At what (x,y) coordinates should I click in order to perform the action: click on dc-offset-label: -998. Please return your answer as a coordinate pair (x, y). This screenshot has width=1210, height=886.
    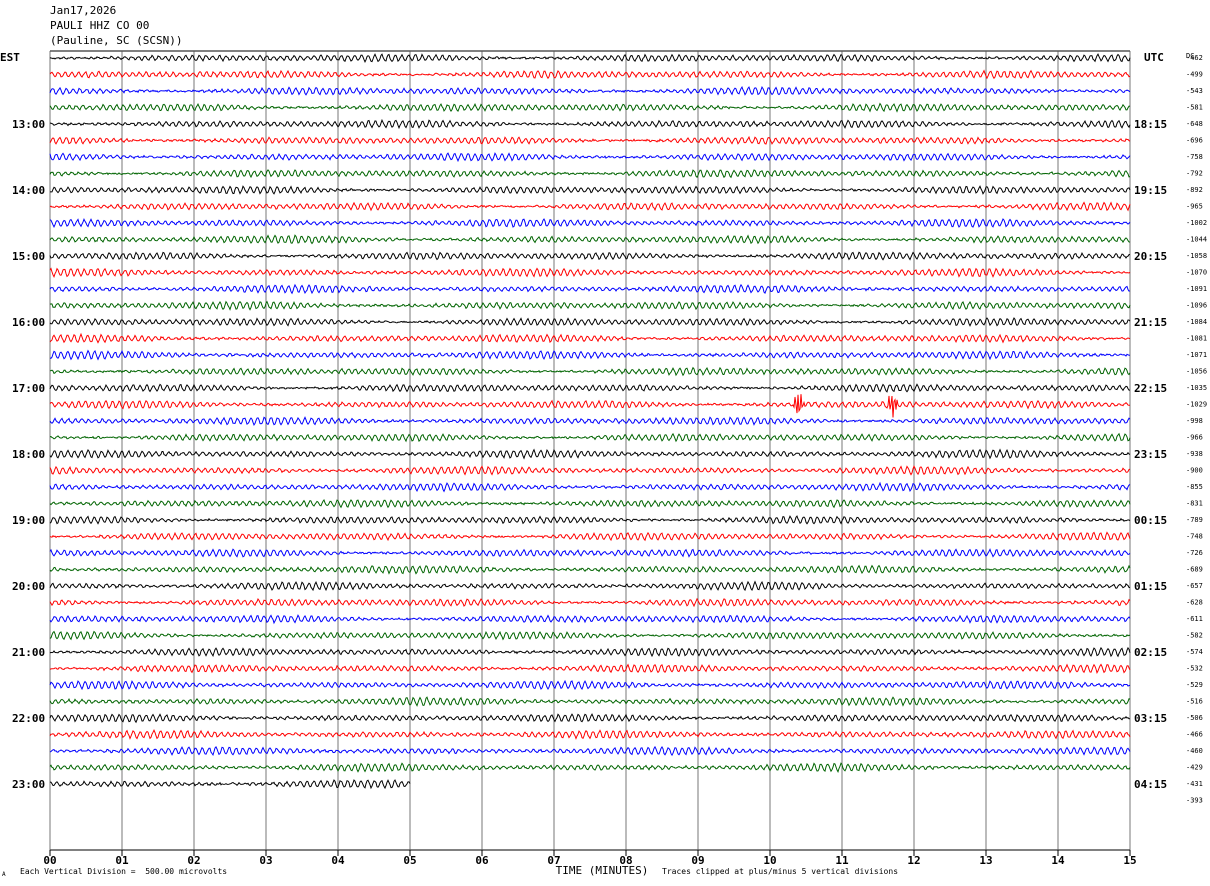
    Looking at the image, I should click on (1194, 421).